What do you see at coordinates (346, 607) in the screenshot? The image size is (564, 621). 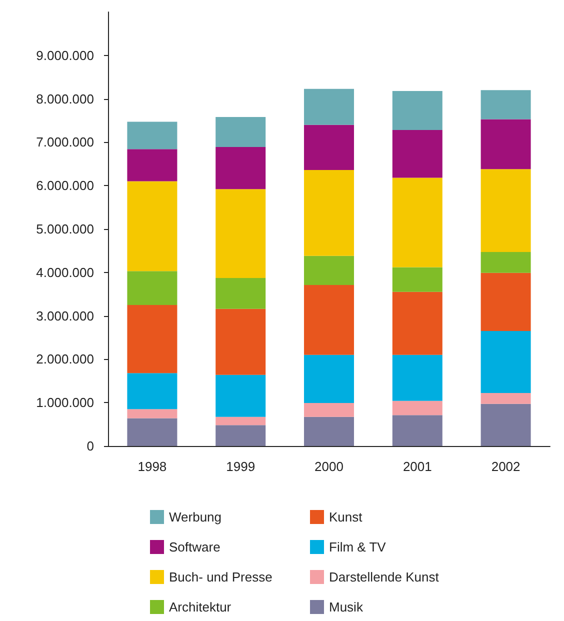 I see `legend-label: Musik` at bounding box center [346, 607].